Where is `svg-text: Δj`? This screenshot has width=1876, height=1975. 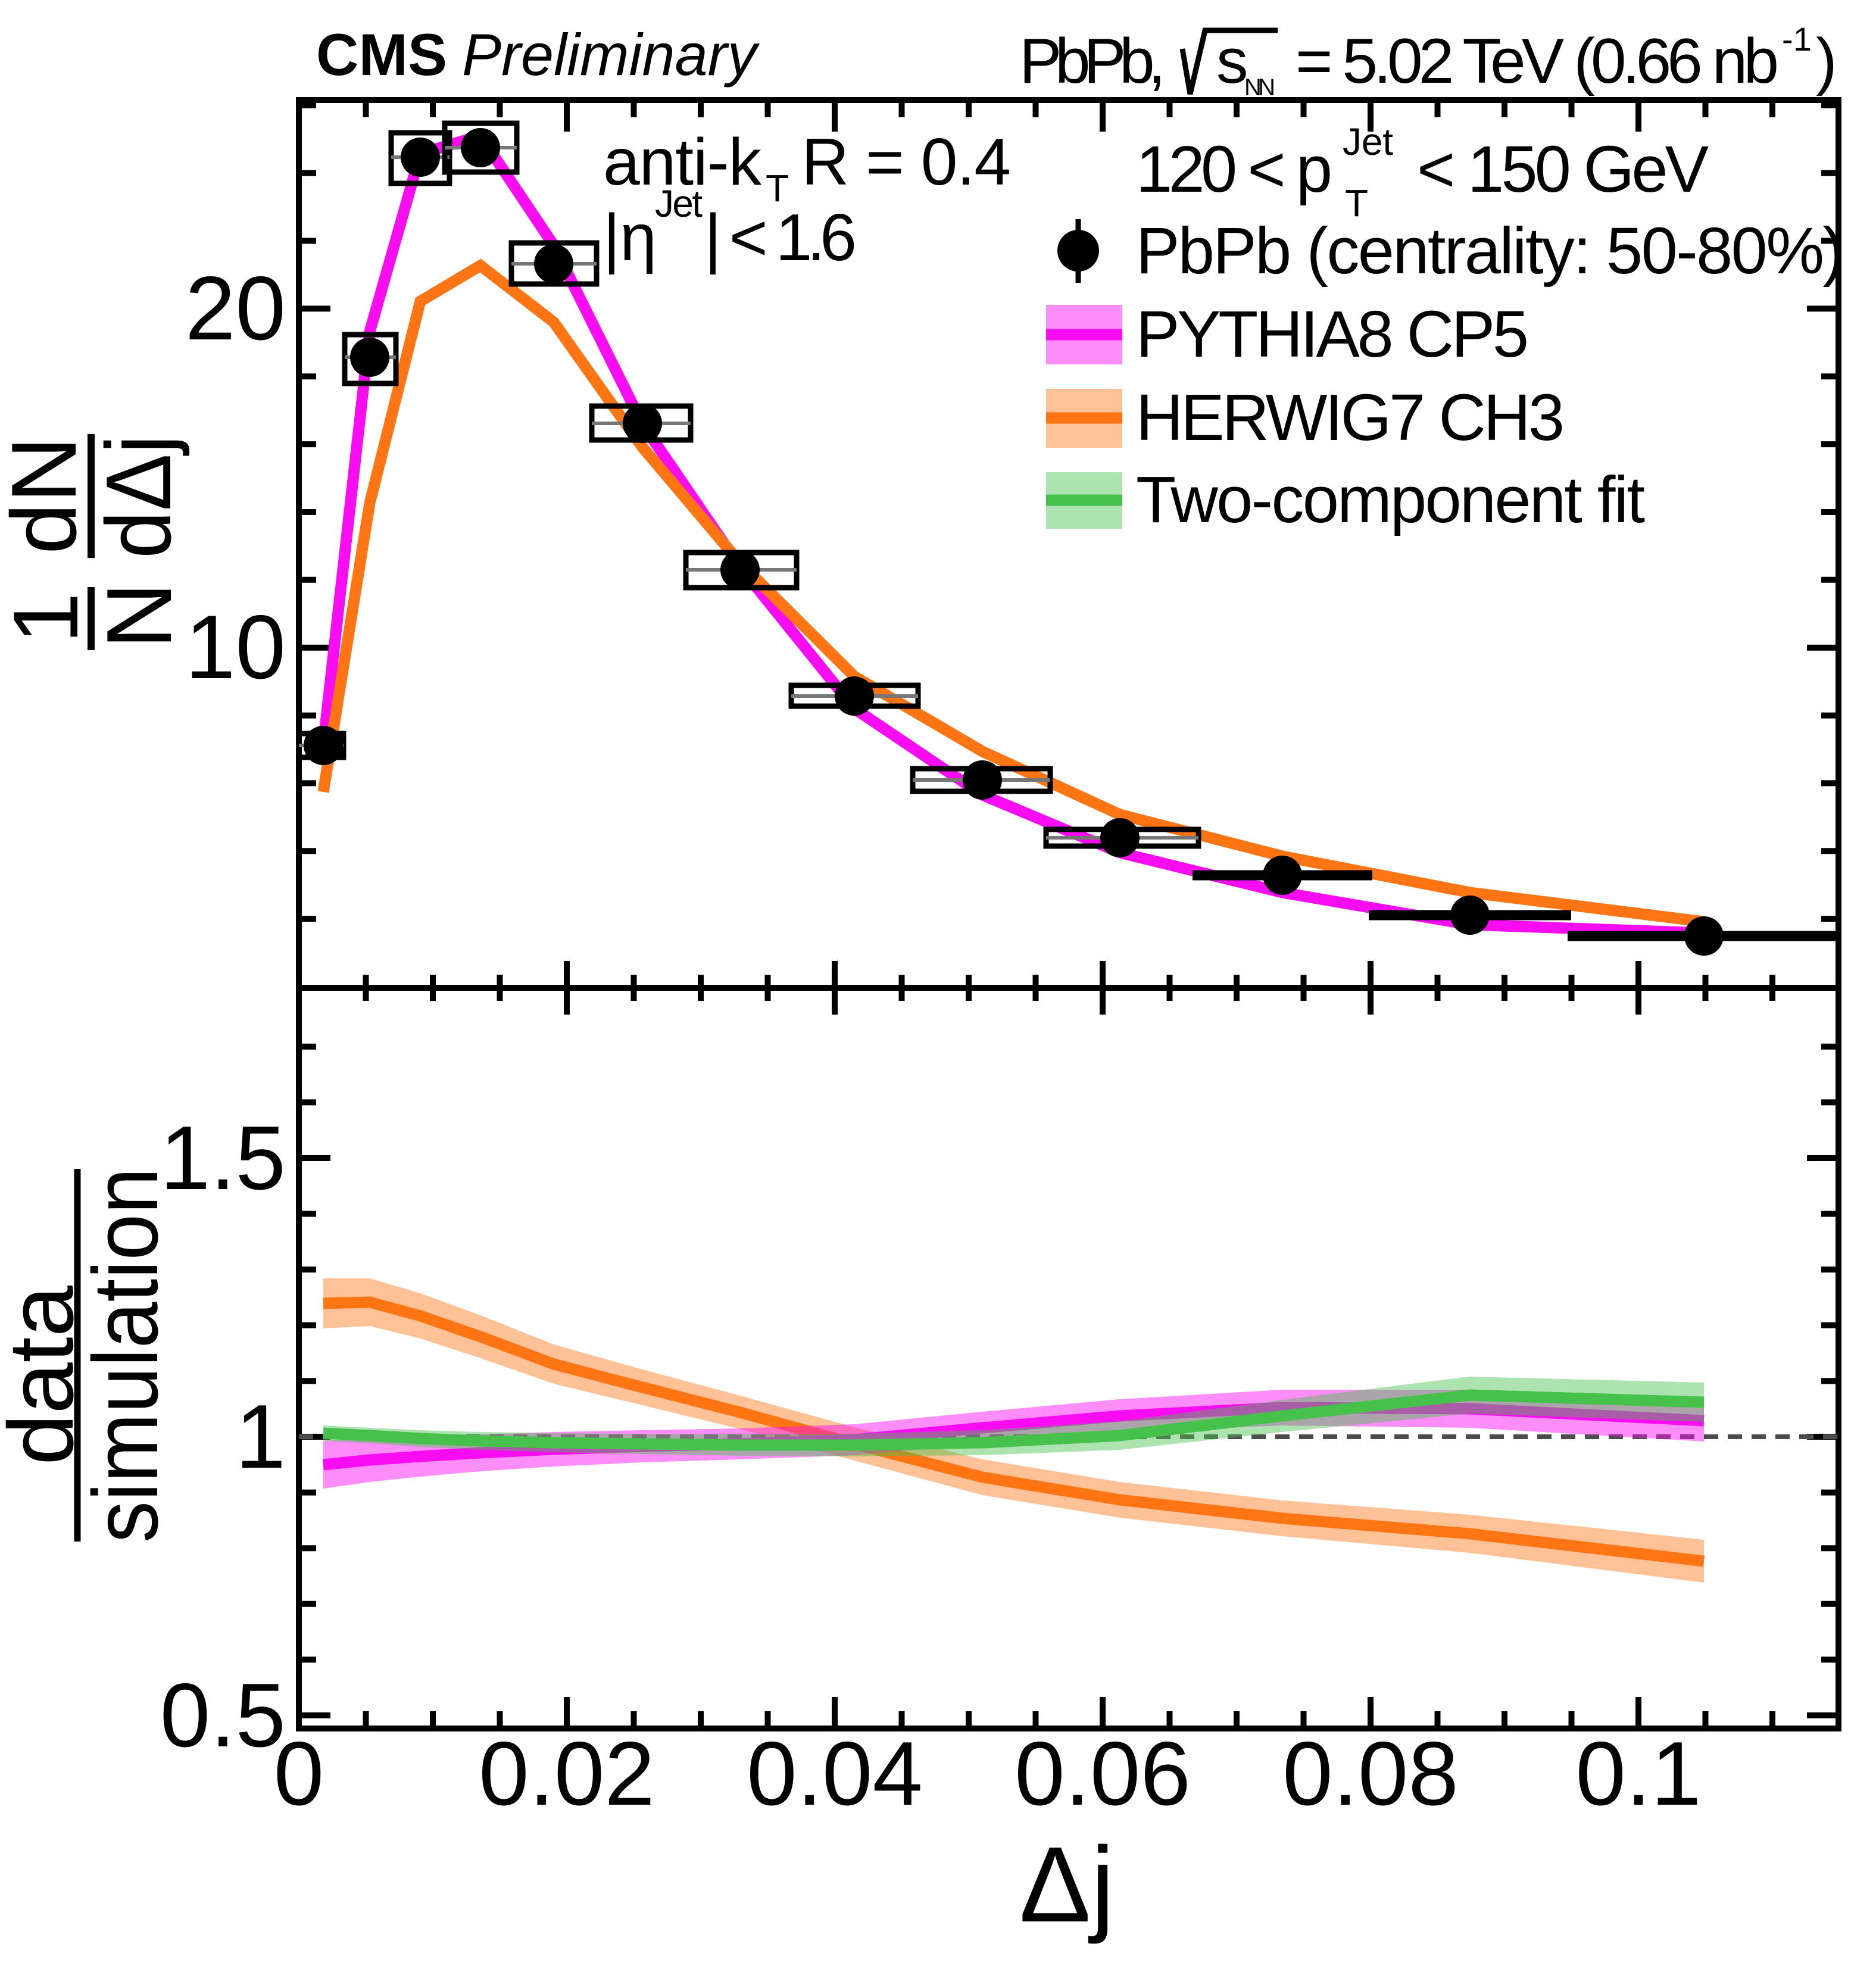 svg-text: Δj is located at coordinates (1067, 1885).